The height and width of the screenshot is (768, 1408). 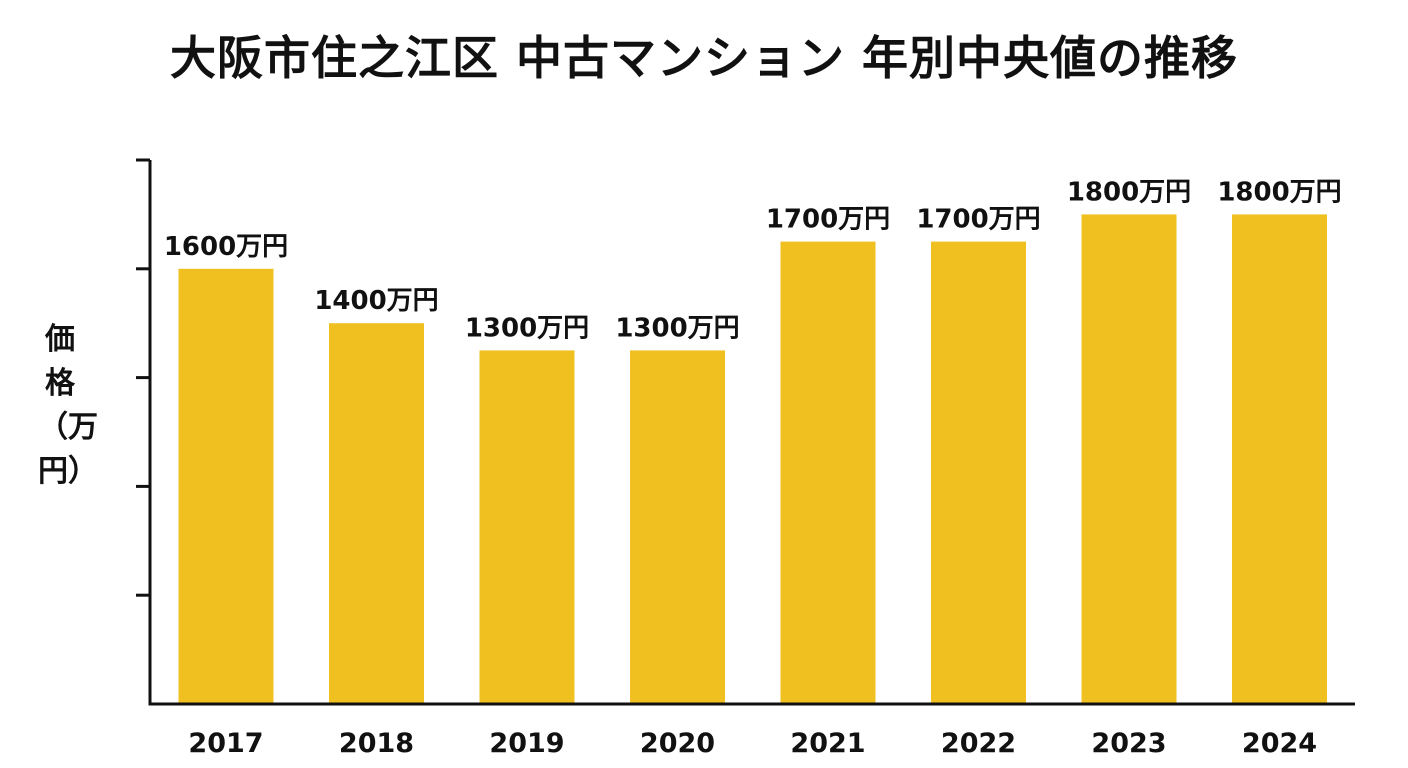 I want to click on x-tick-label: 2024, so click(x=1279, y=743).